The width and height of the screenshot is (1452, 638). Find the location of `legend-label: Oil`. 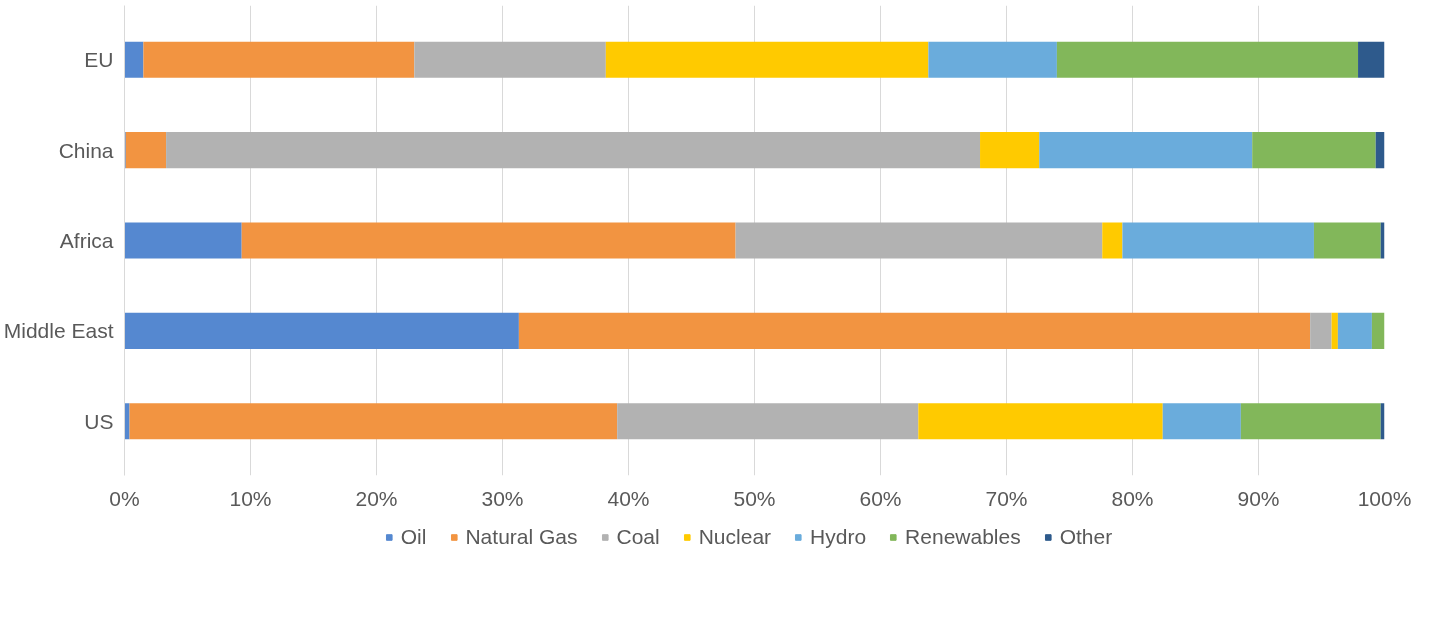

legend-label: Oil is located at coordinates (413, 537).